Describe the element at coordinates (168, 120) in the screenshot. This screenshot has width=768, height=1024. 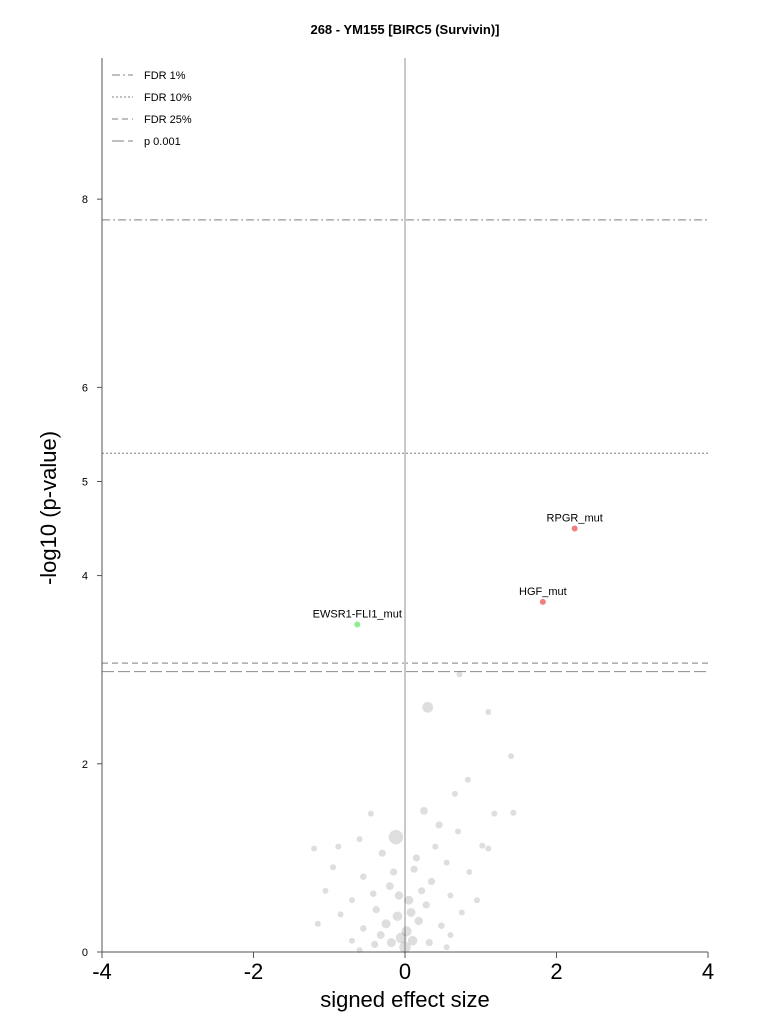
I see `legend-label: FDR 25%` at that location.